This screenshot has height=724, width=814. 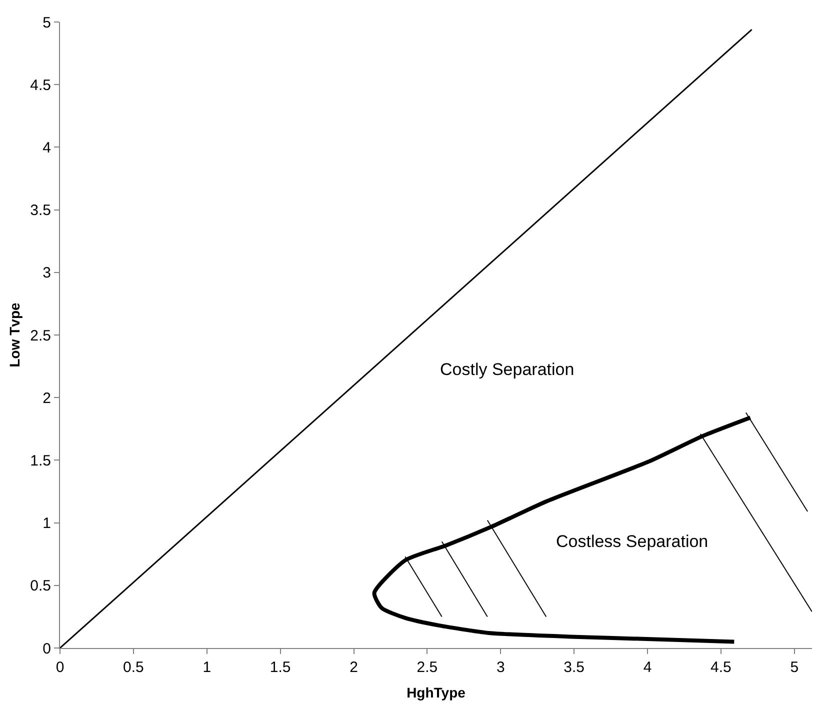 What do you see at coordinates (46, 147) in the screenshot?
I see `y-tick-label: 4` at bounding box center [46, 147].